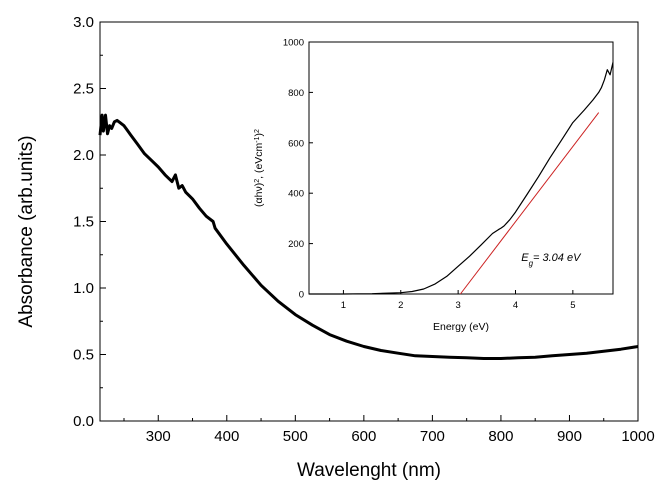 This screenshot has width=659, height=491. I want to click on main-x-tick-label: 600, so click(363, 436).